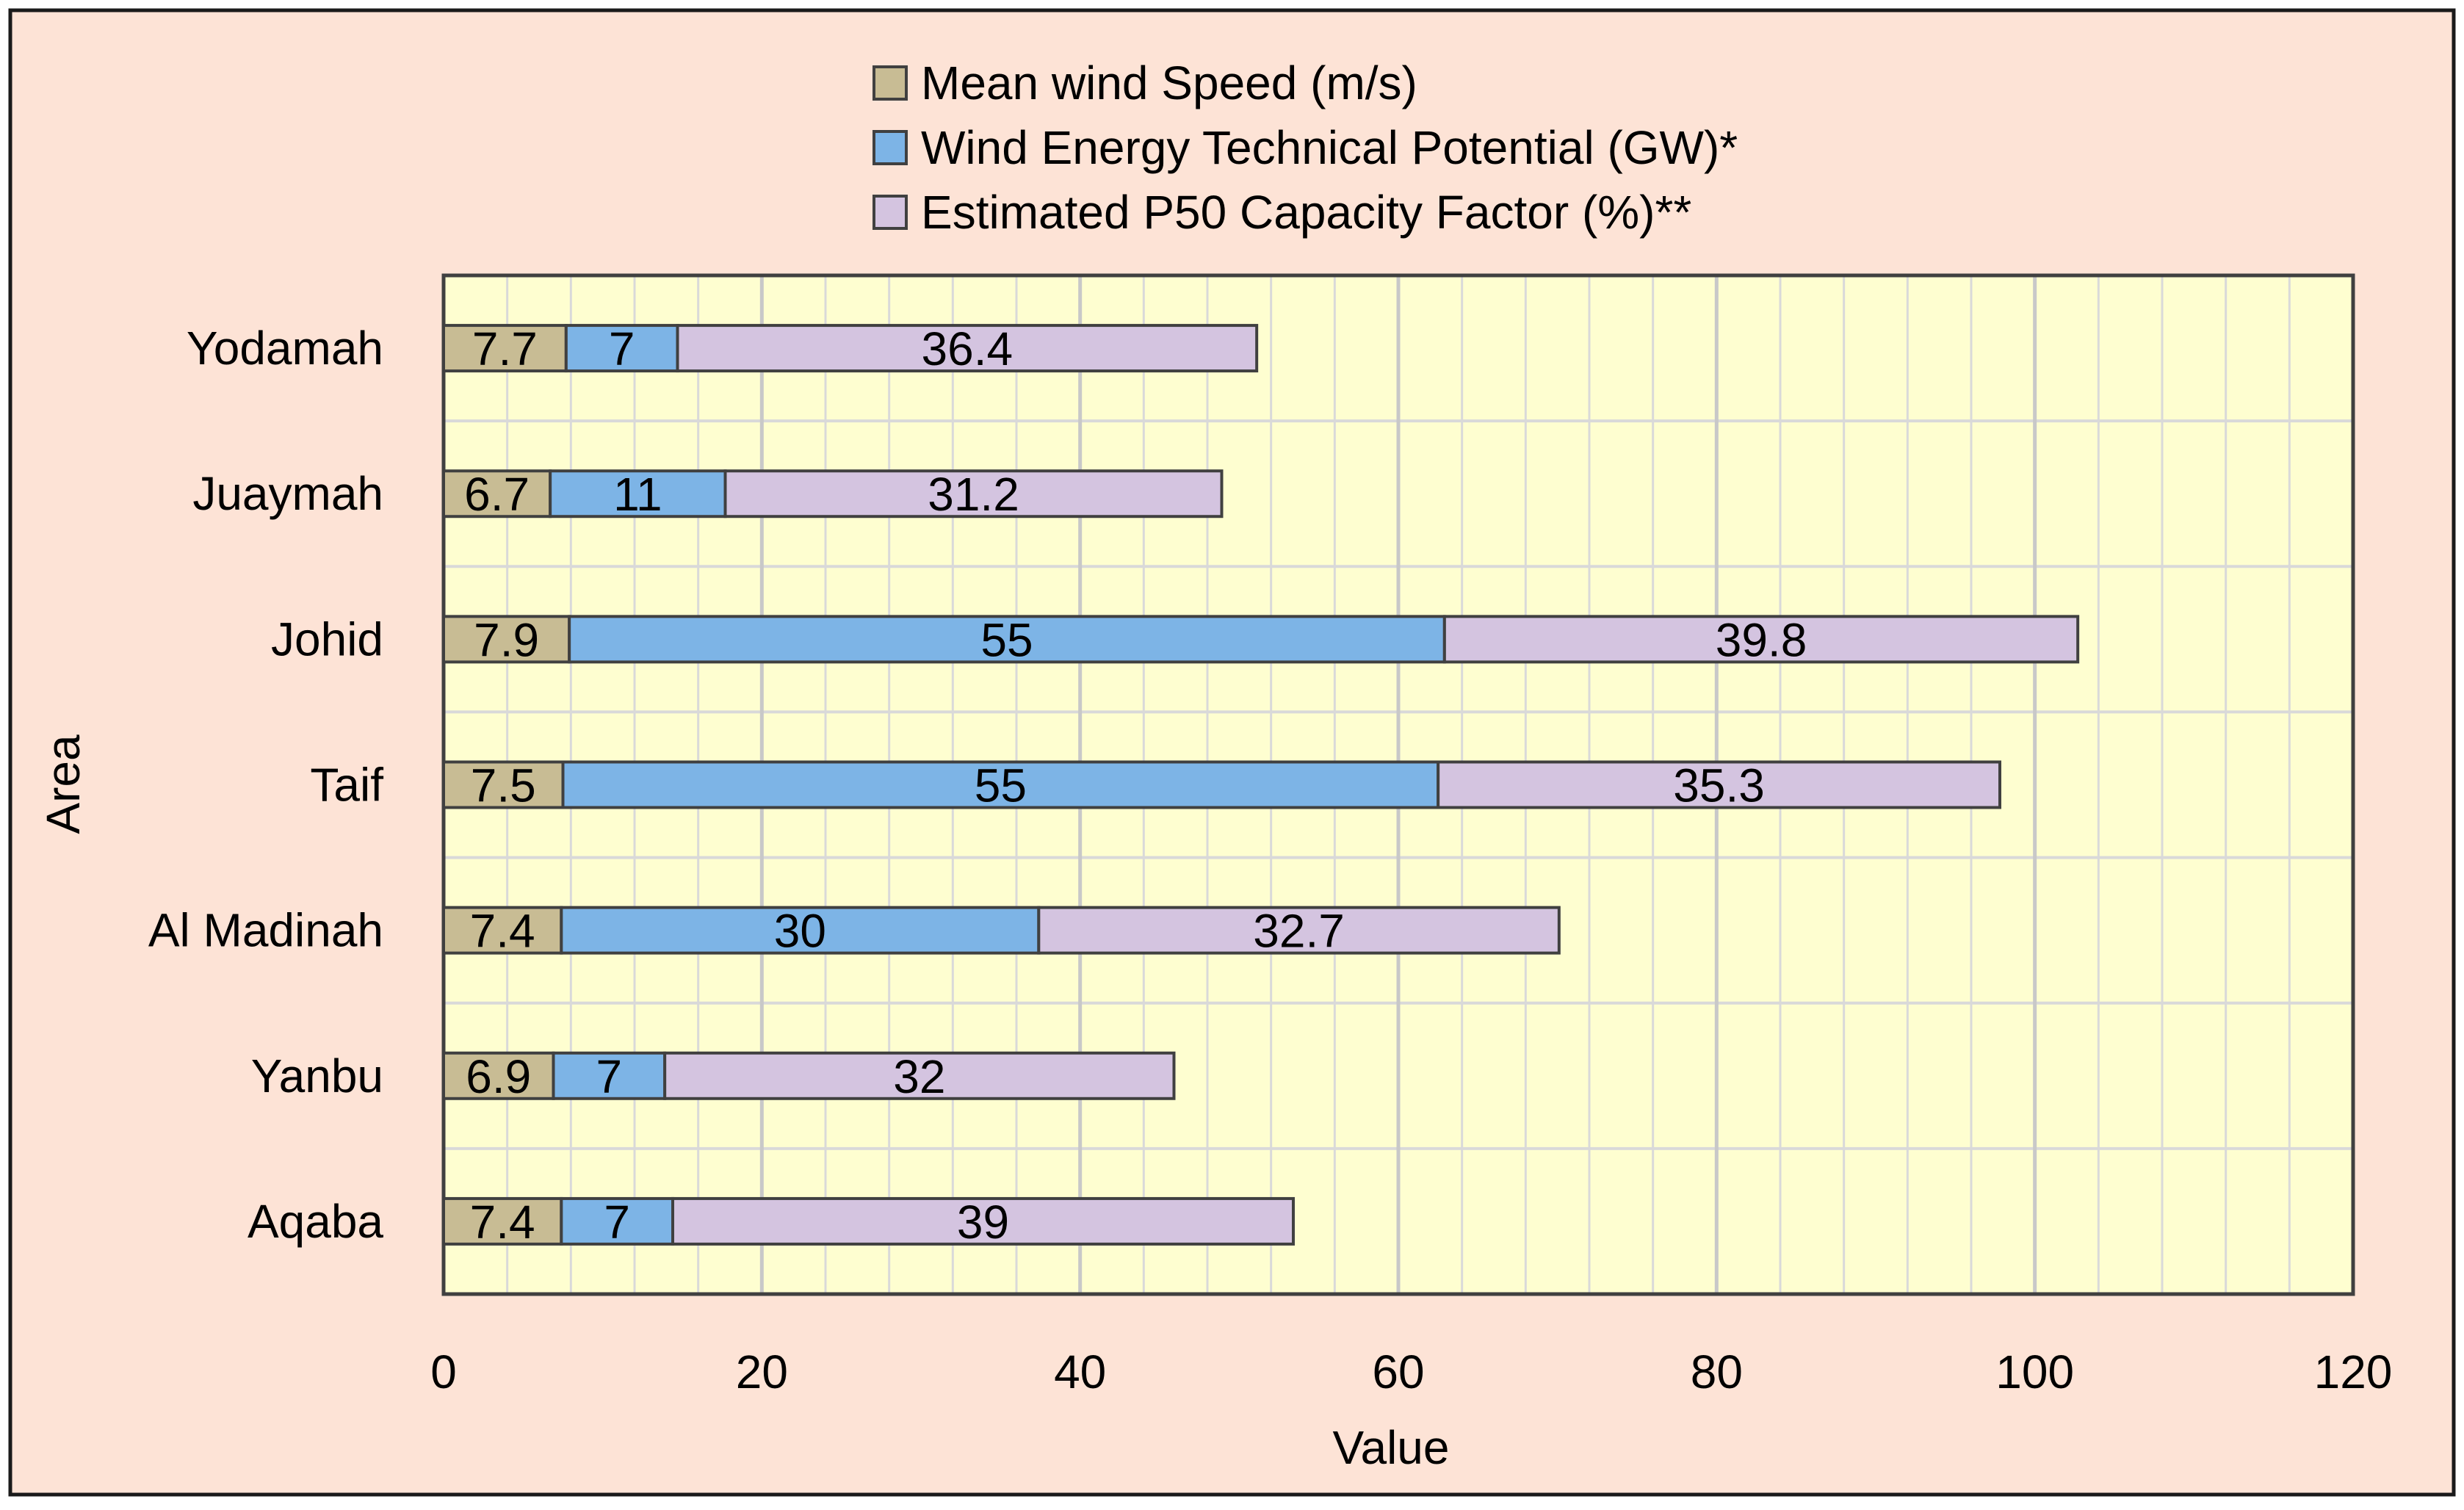 The image size is (2464, 1510). Describe the element at coordinates (287, 494) in the screenshot. I see `category-label: Juaymah` at that location.